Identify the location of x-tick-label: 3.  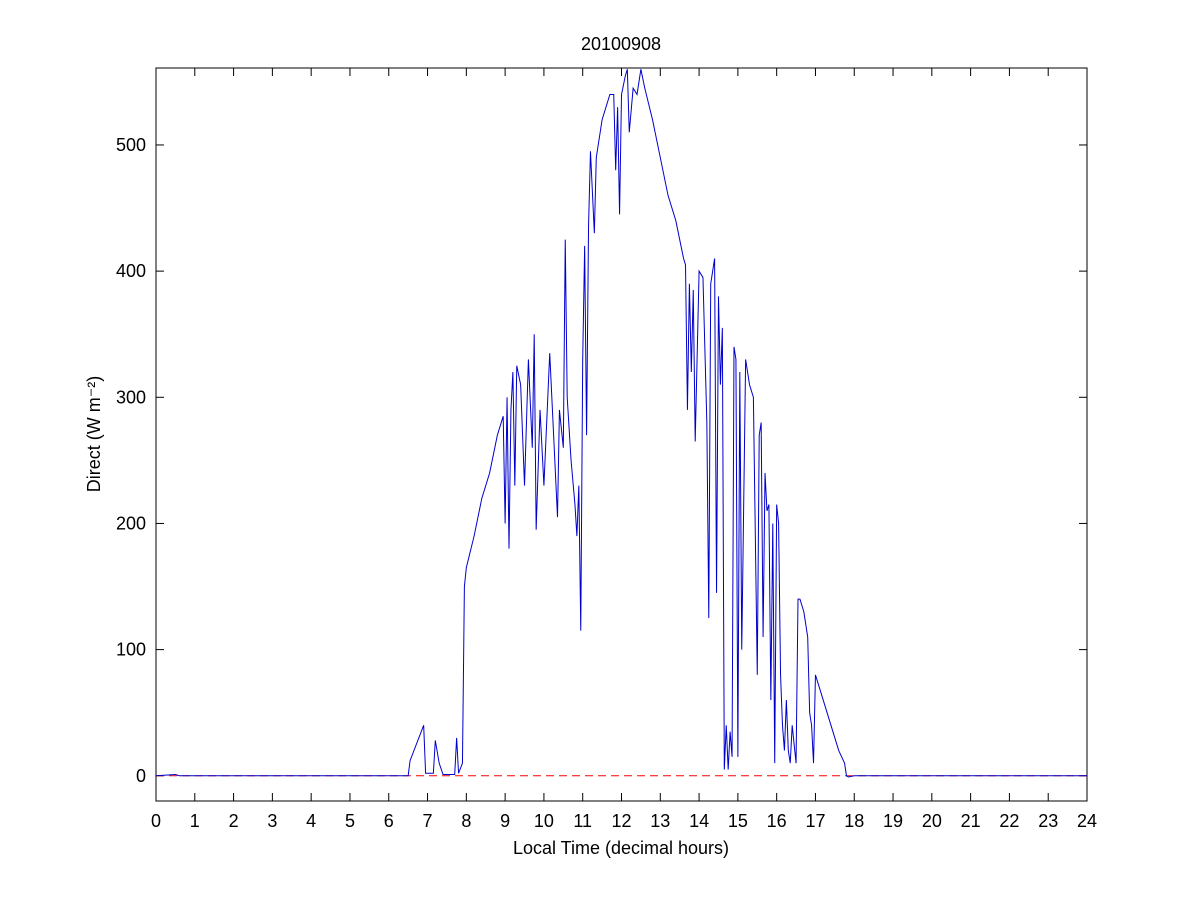
(272, 821).